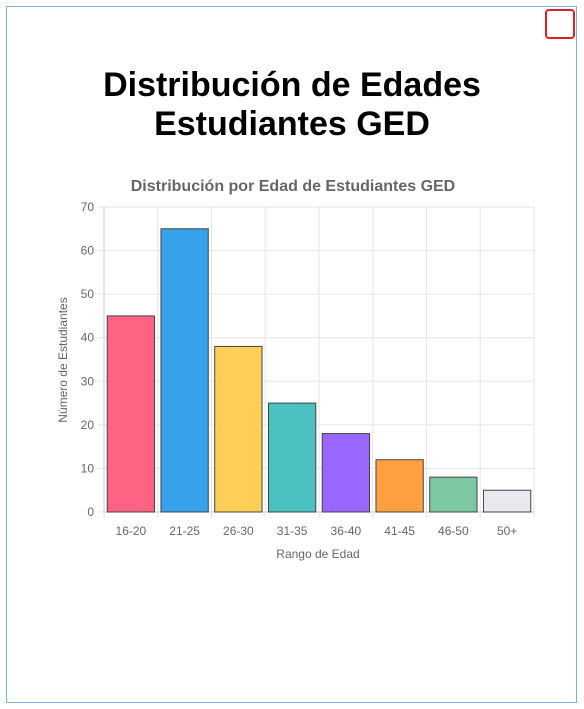 This screenshot has height=709, width=584. What do you see at coordinates (292, 85) in the screenshot?
I see `page-title-line-1: Distribución de Edades` at bounding box center [292, 85].